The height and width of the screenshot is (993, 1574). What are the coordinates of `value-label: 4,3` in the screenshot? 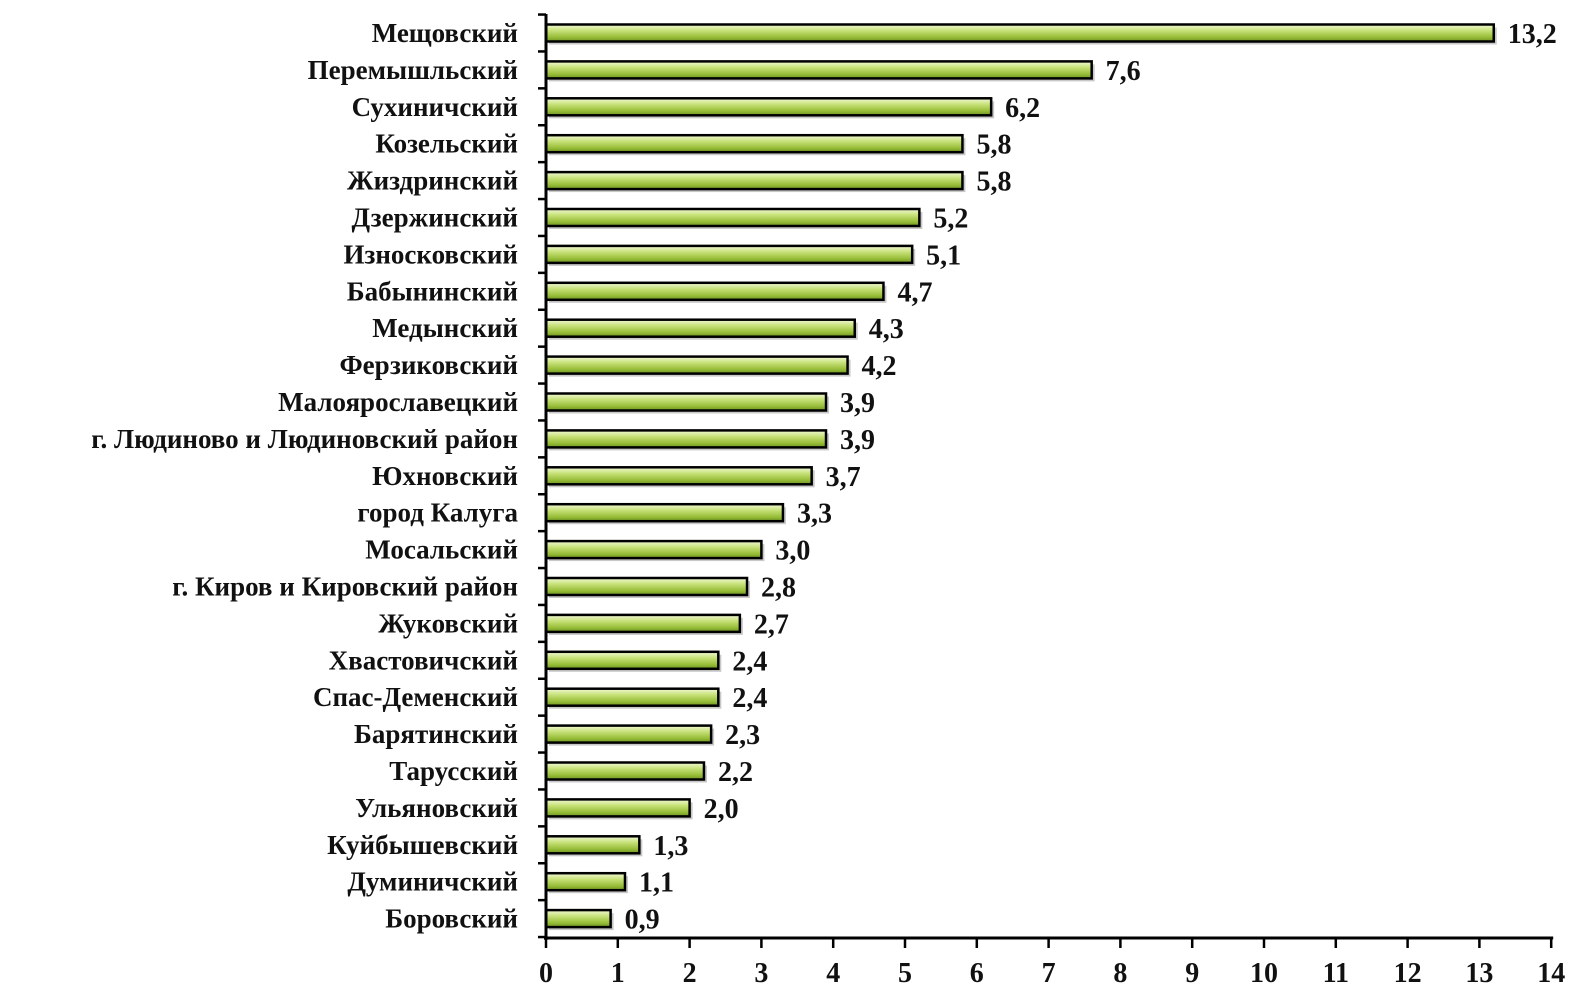 It's located at (886, 329).